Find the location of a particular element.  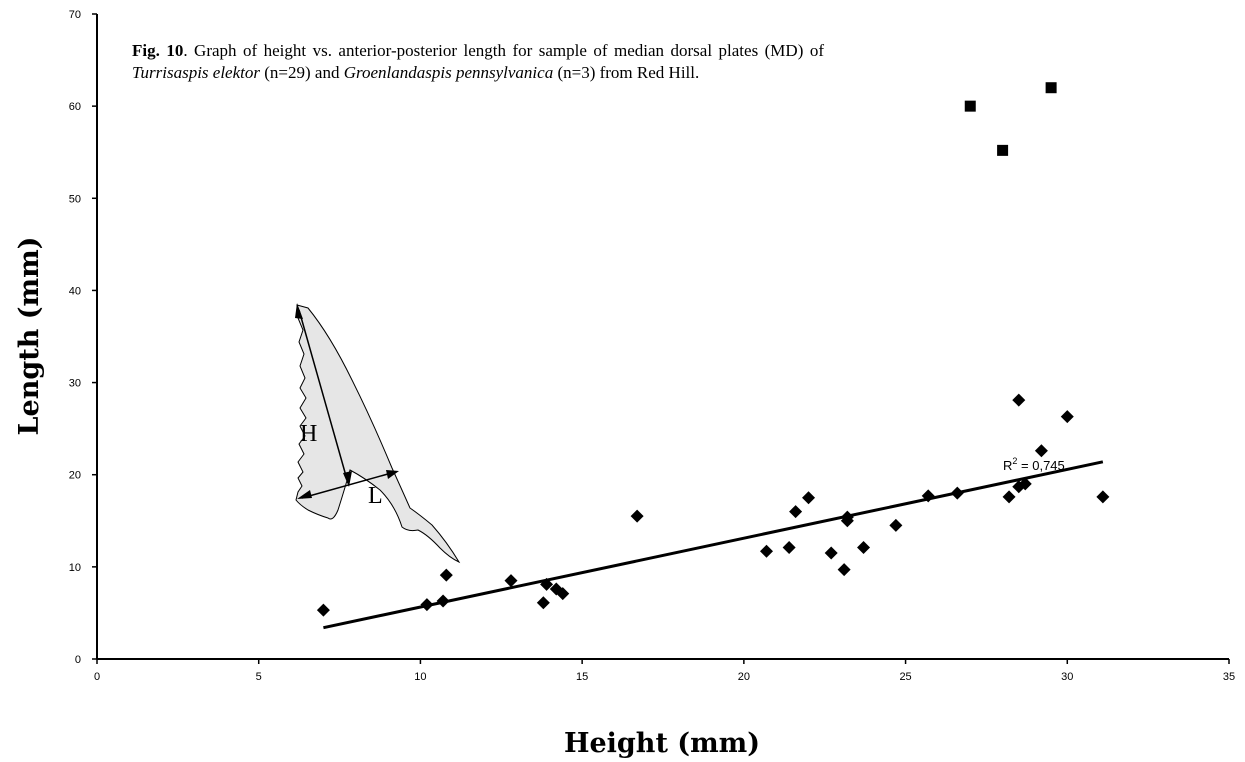

r-squared-r: R is located at coordinates (1007, 465).